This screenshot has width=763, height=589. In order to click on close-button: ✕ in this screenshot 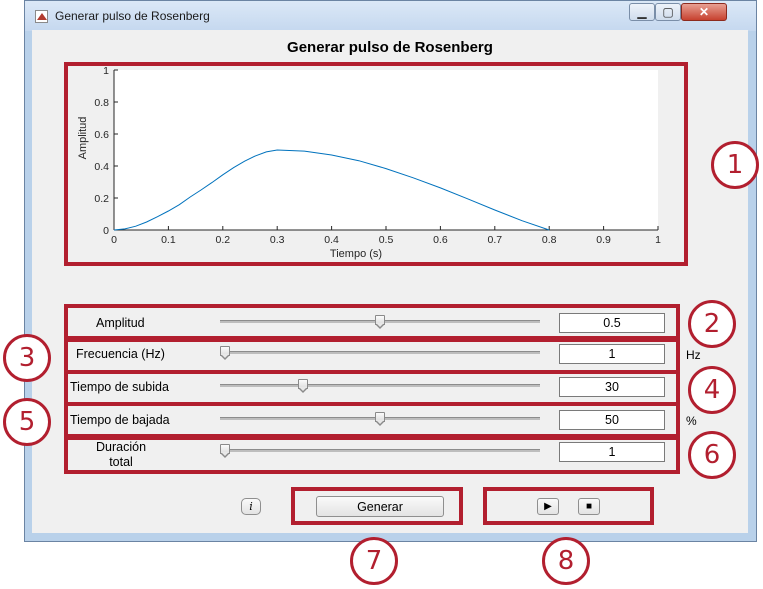, I will do `click(704, 12)`.